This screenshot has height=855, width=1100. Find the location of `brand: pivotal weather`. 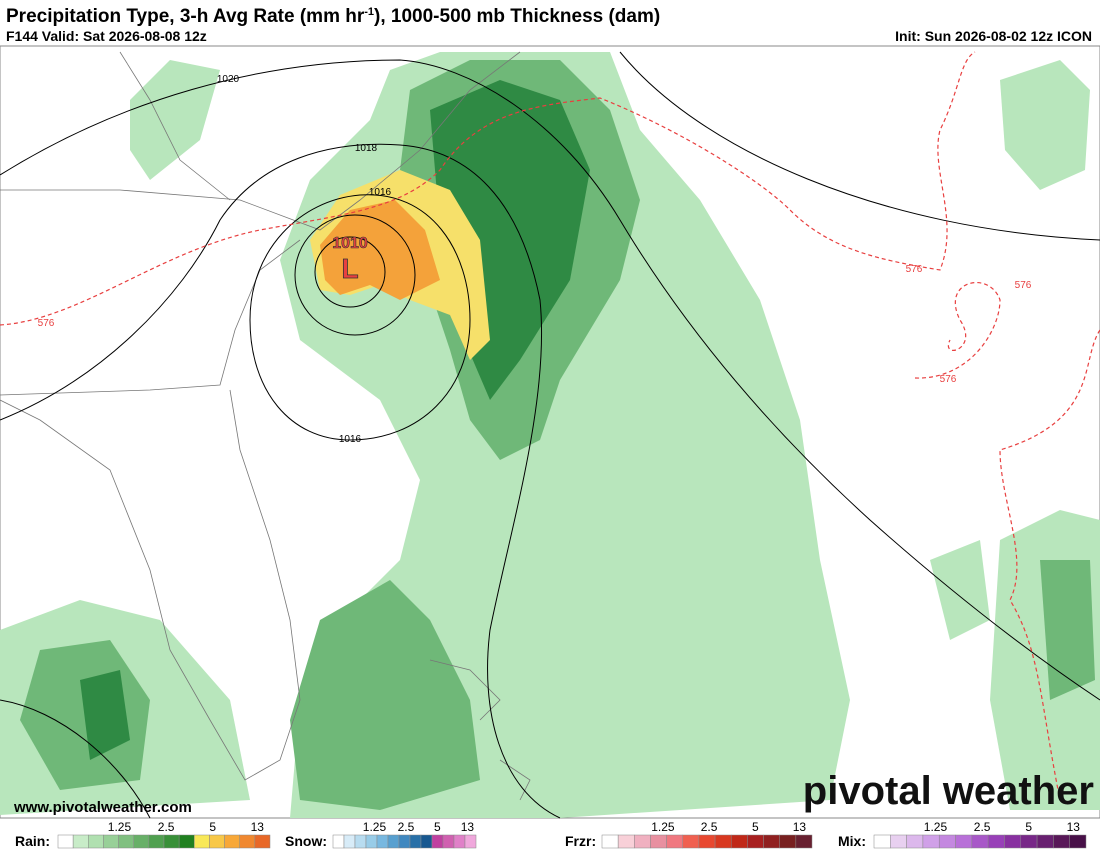

brand: pivotal weather is located at coordinates (948, 791).